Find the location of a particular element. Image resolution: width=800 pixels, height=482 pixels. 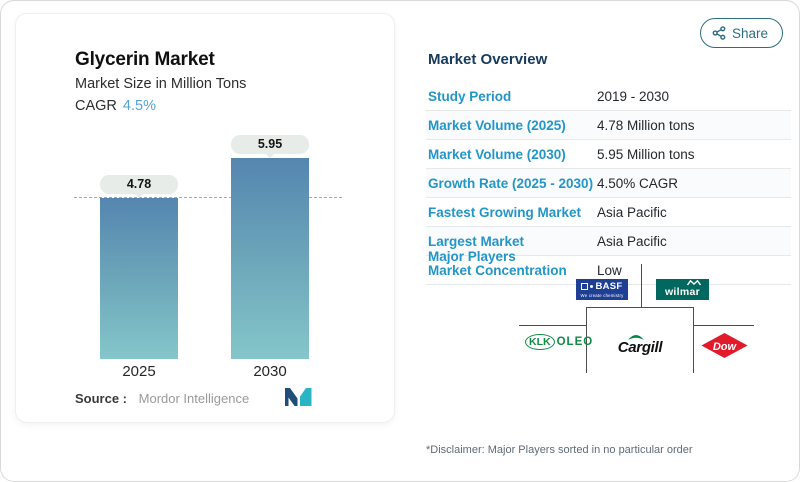

x-tick-2030: 2030 is located at coordinates (270, 371).